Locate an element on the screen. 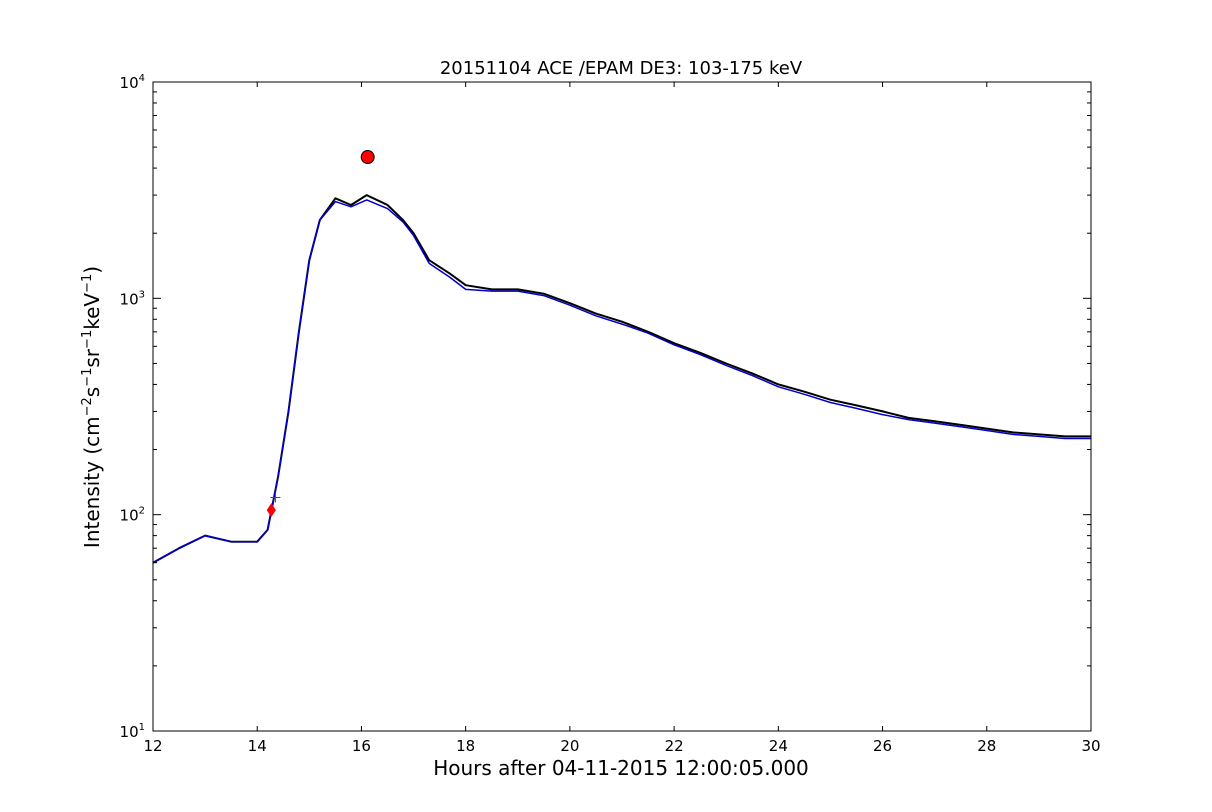 The width and height of the screenshot is (1212, 812). x-tick-label: 28 is located at coordinates (986, 746).